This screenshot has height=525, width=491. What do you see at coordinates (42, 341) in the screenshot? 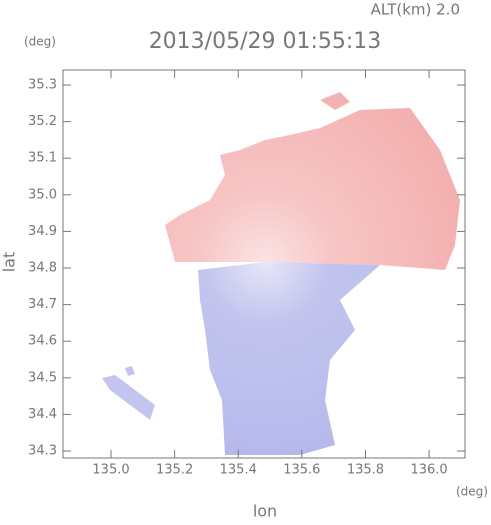
I see `y-tick-label: 34.6` at bounding box center [42, 341].